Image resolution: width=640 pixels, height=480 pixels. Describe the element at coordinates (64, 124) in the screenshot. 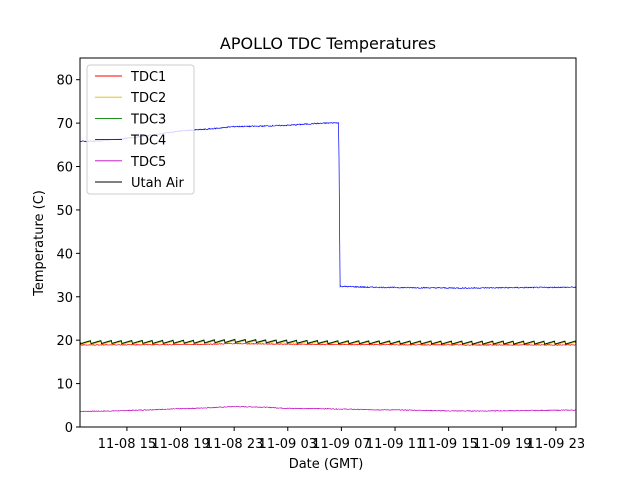

I see `y-tick-label: 70` at that location.